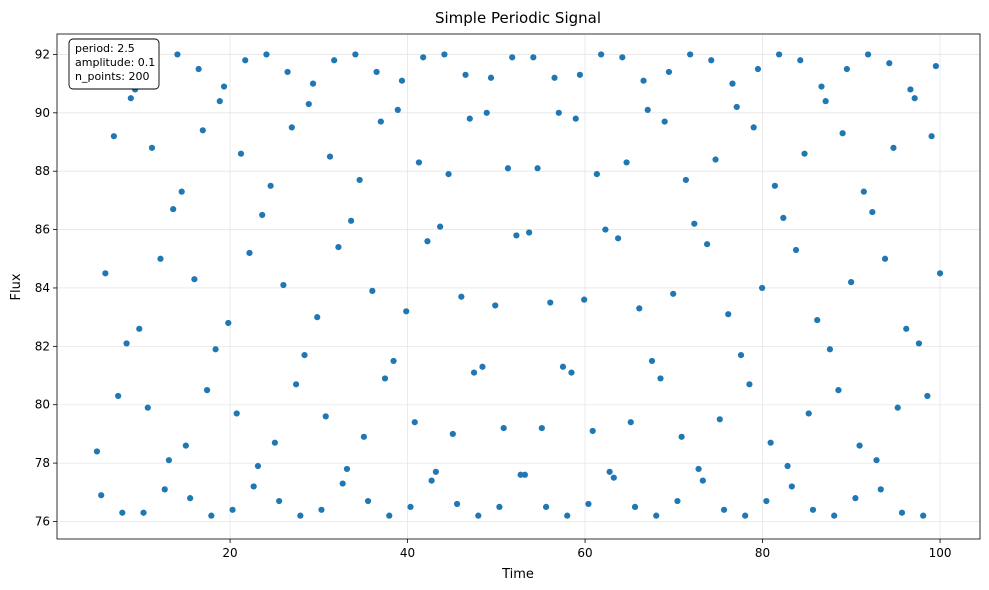  I want to click on y-tick-label: 88, so click(42, 171).